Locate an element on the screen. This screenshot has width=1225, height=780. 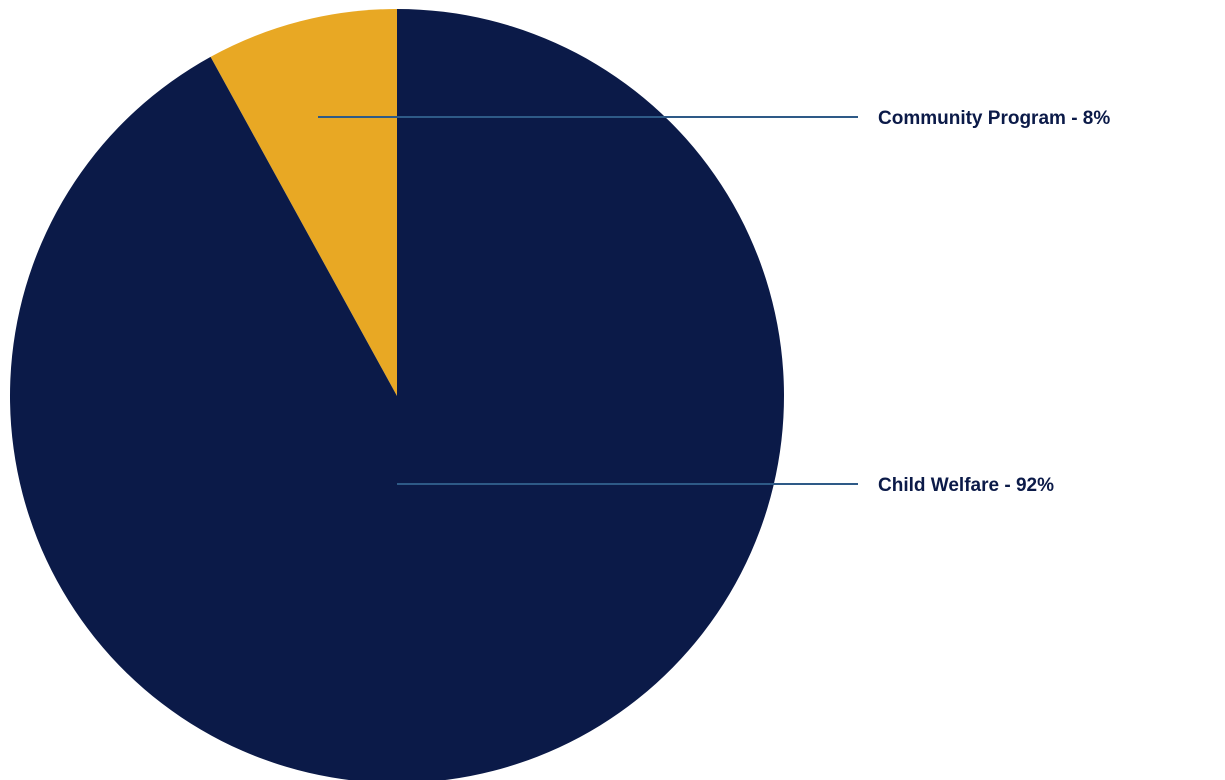
slice-label-0: Community Program - 8% is located at coordinates (994, 118).